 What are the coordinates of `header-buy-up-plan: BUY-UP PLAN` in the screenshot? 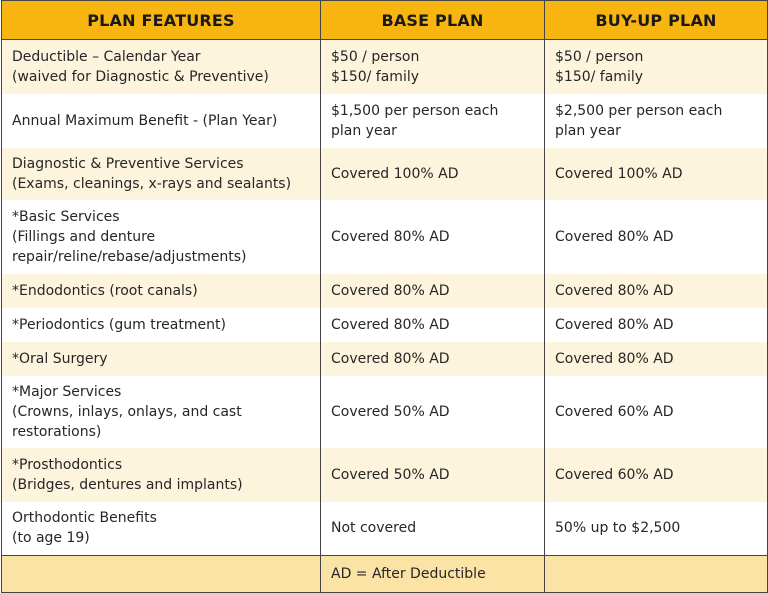 It's located at (656, 20).